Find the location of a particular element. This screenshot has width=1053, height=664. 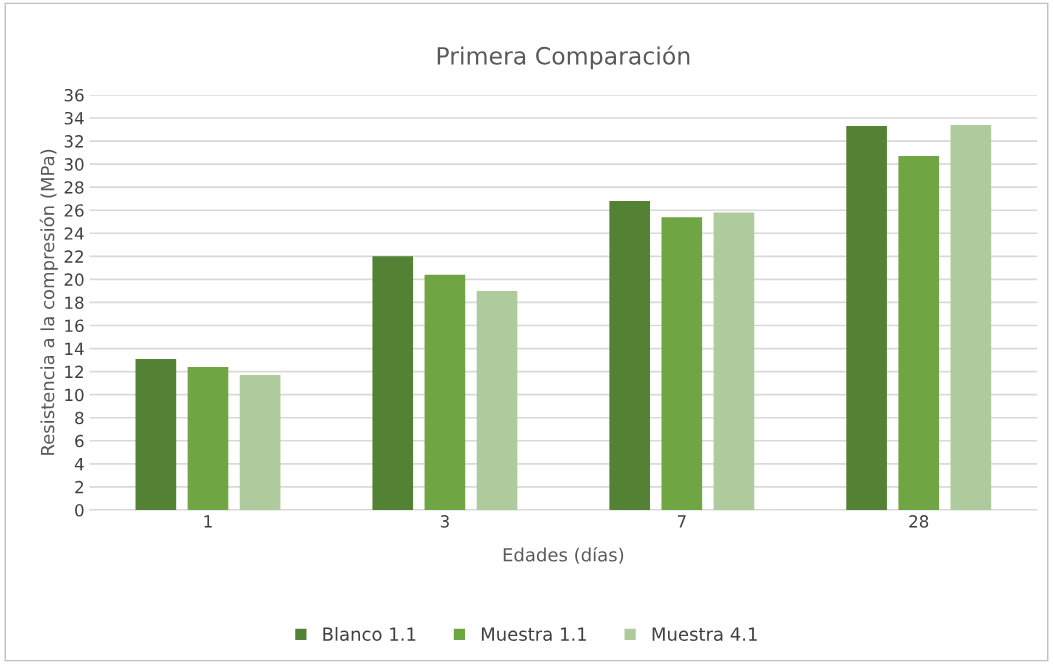

x-tick-label: 1 is located at coordinates (208, 521).